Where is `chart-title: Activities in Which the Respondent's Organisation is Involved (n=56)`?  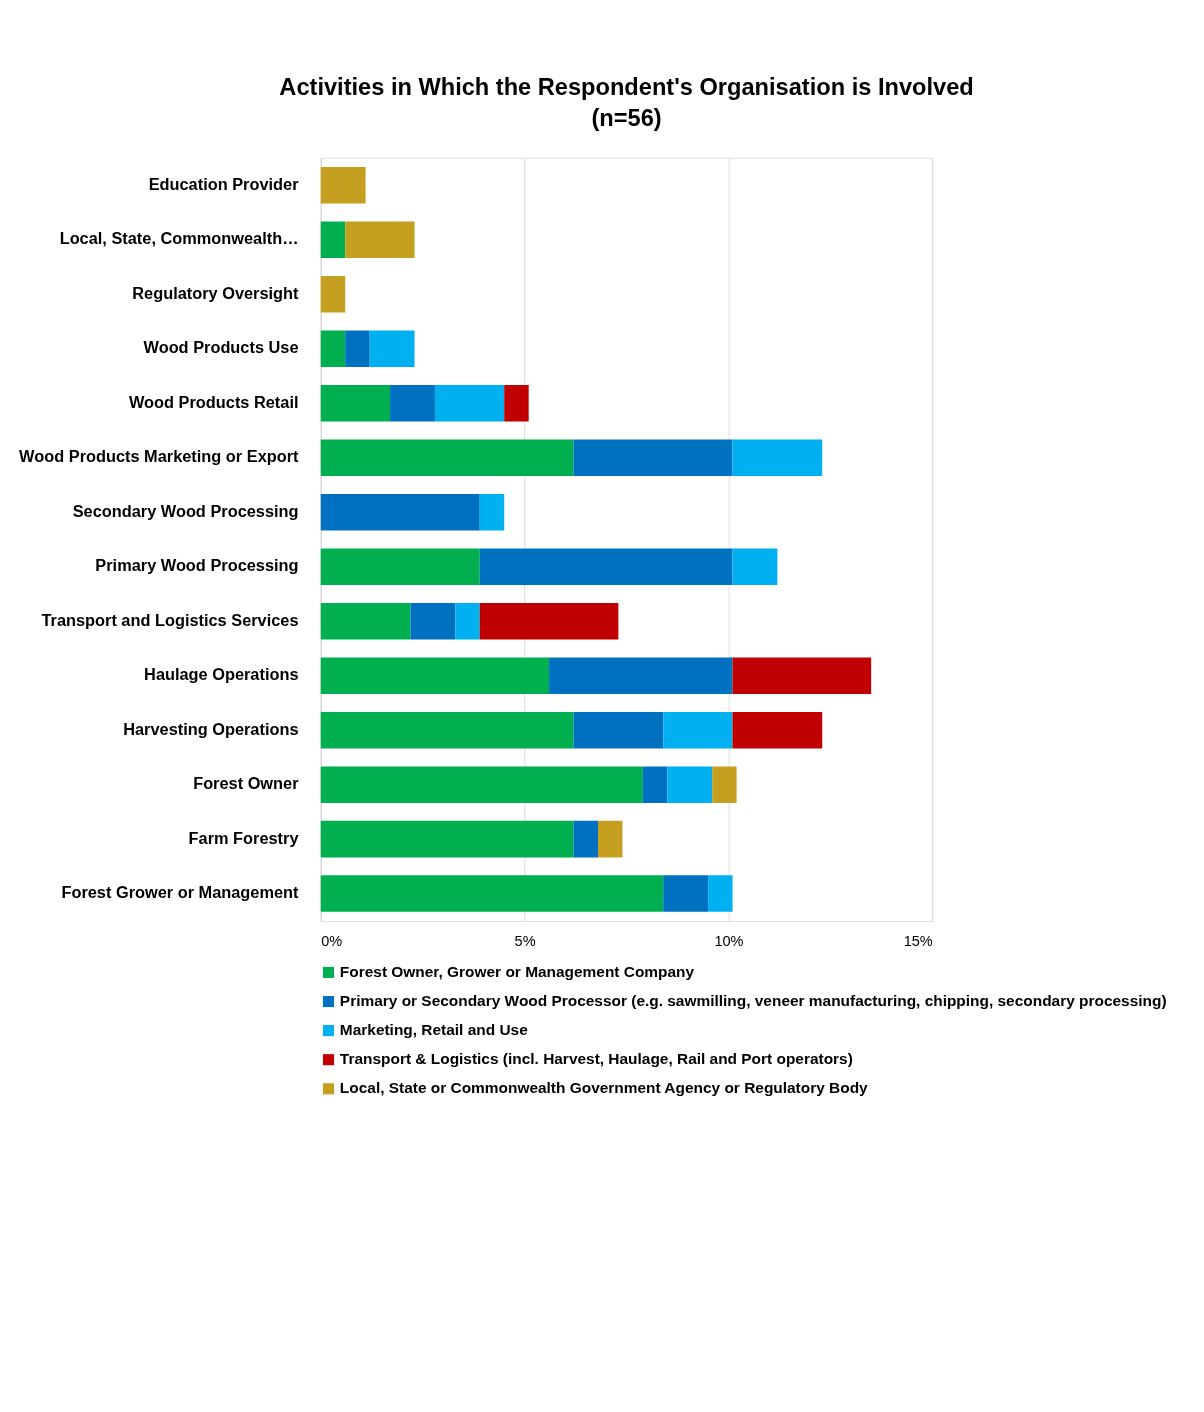 chart-title: Activities in Which the Respondent's Organisation is Involved (n=56) is located at coordinates (626, 103).